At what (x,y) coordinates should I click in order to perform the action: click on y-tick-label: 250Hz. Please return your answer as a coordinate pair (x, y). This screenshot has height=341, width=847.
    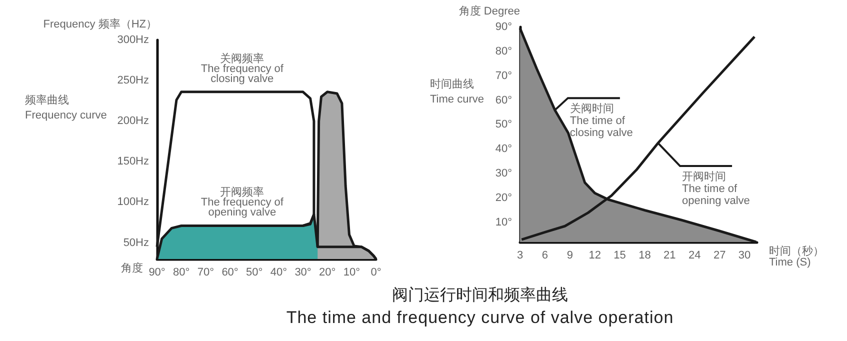
    Looking at the image, I should click on (133, 80).